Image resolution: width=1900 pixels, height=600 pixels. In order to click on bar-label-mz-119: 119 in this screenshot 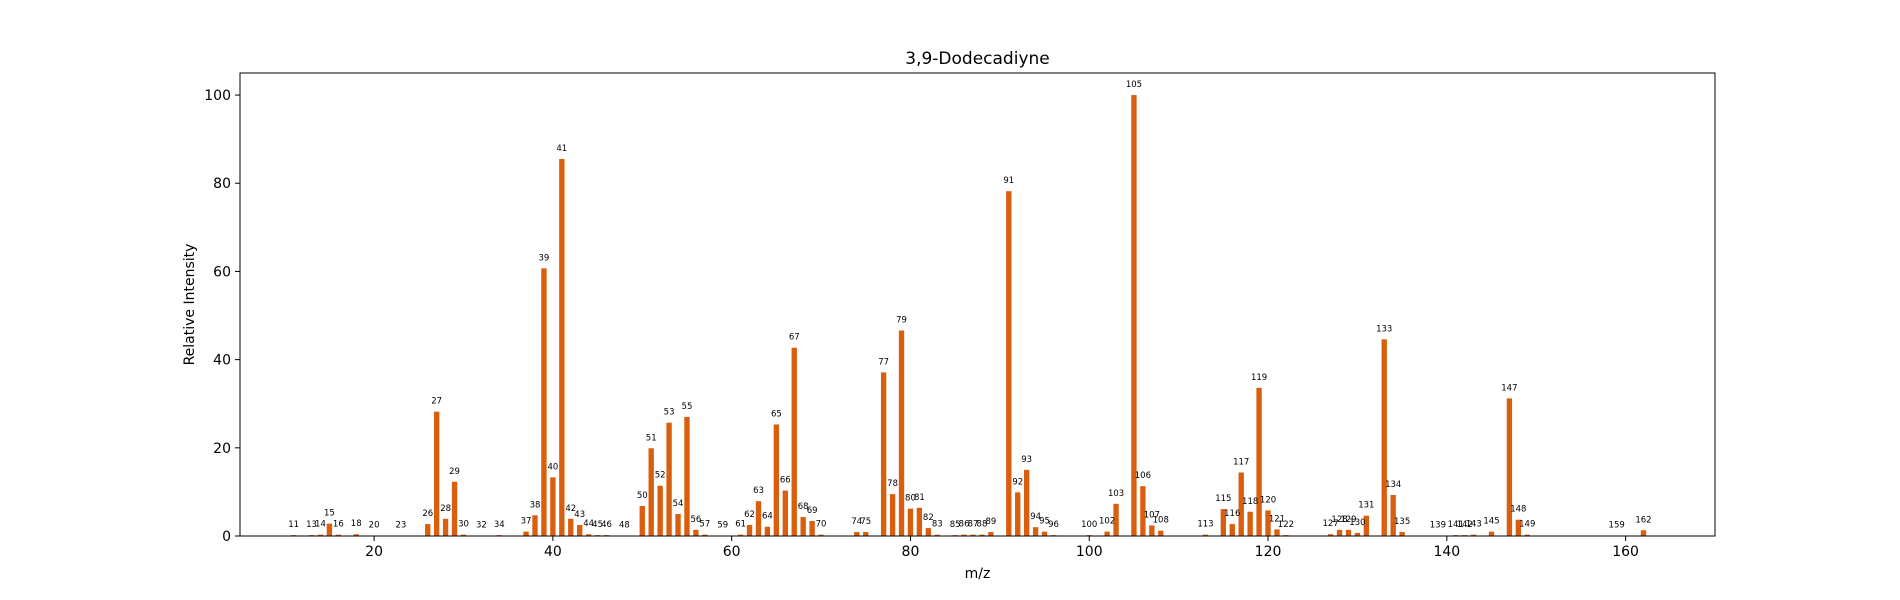, I will do `click(1259, 378)`.